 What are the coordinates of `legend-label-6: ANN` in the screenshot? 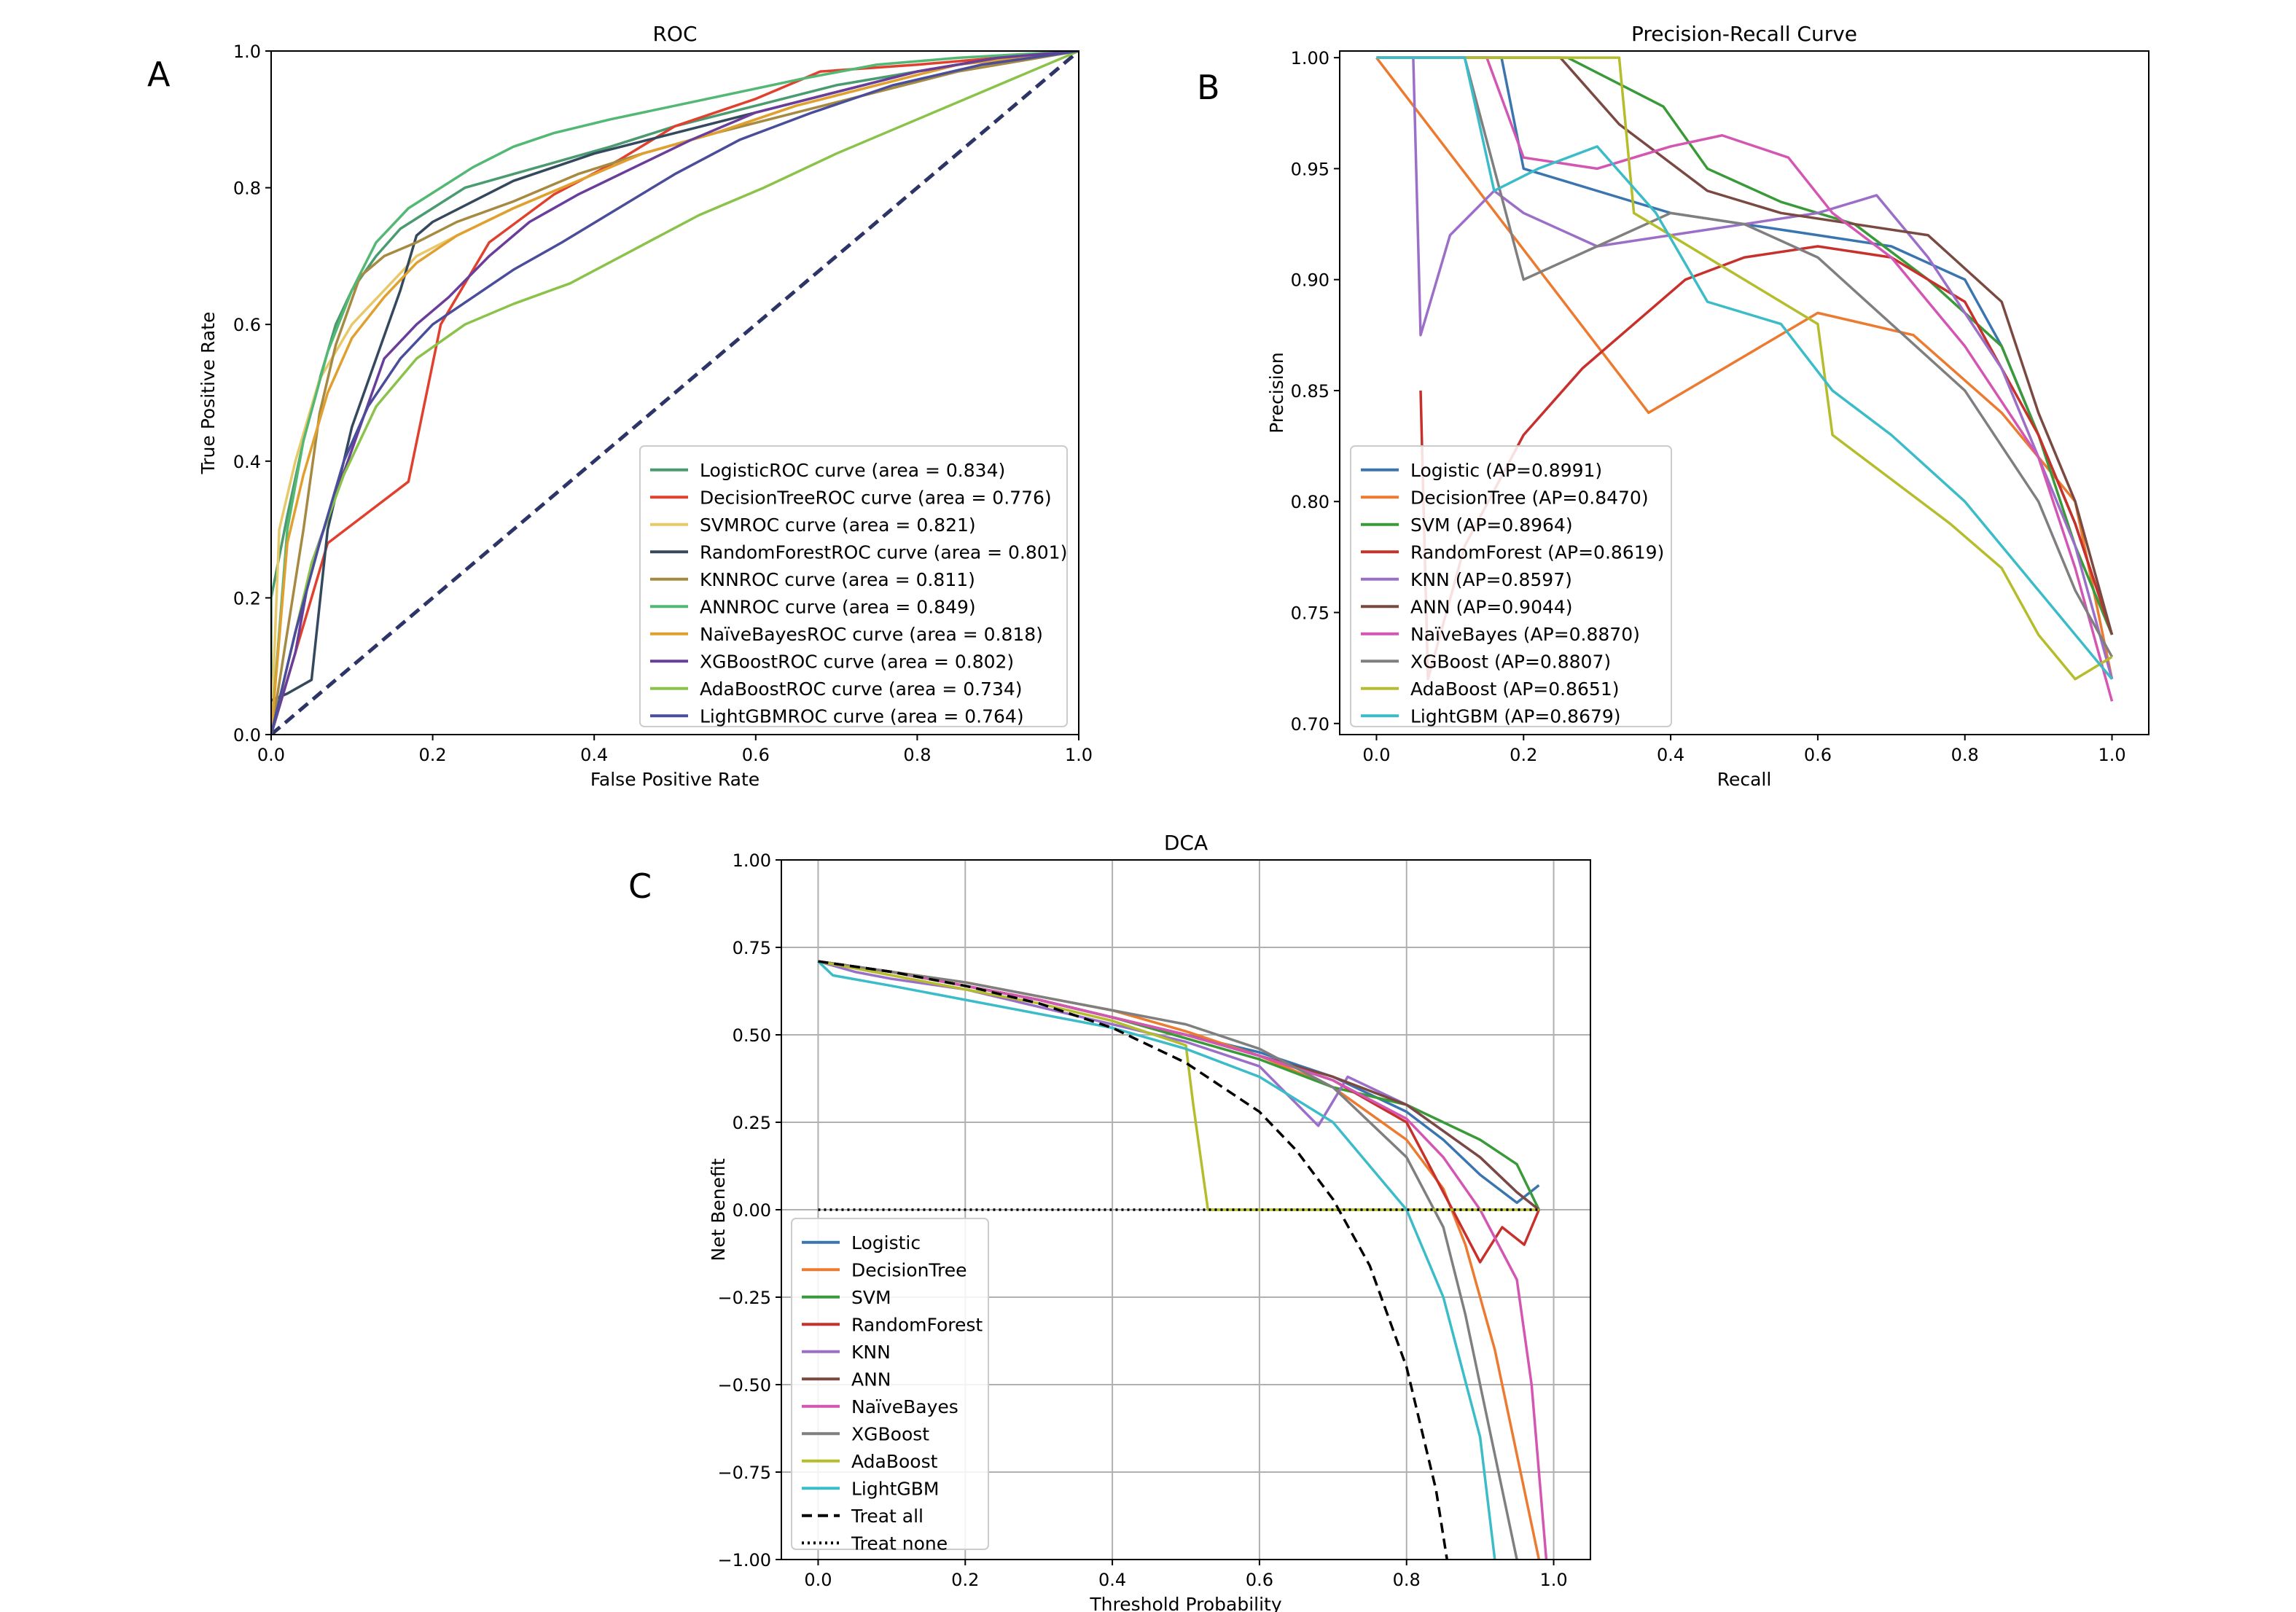 It's located at (871, 1379).